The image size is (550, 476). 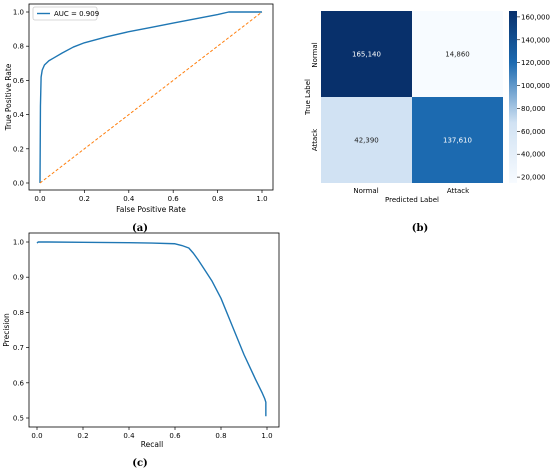 What do you see at coordinates (412, 200) in the screenshot?
I see `cm-x-axis-label: Predicted Label` at bounding box center [412, 200].